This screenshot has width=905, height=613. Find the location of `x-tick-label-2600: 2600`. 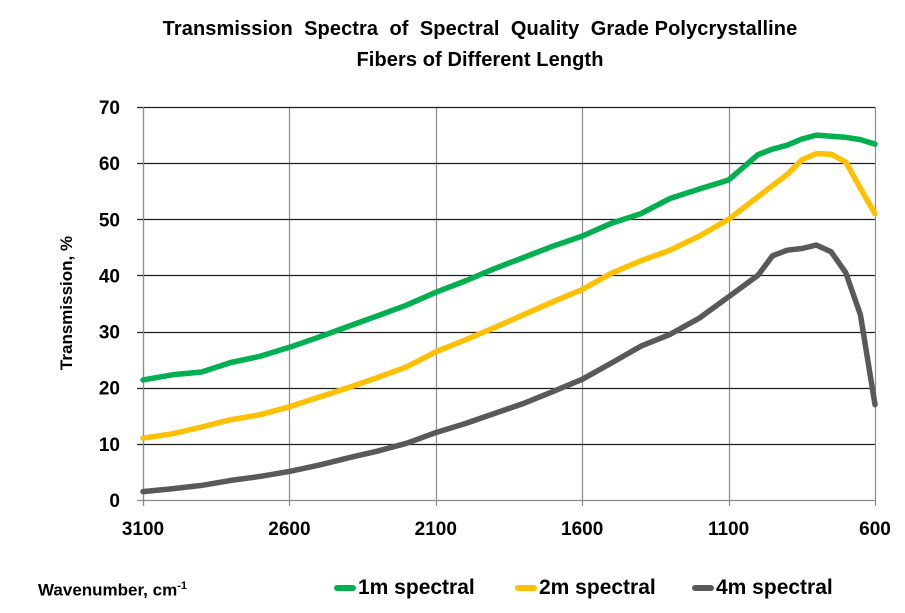

x-tick-label-2600: 2600 is located at coordinates (289, 529).